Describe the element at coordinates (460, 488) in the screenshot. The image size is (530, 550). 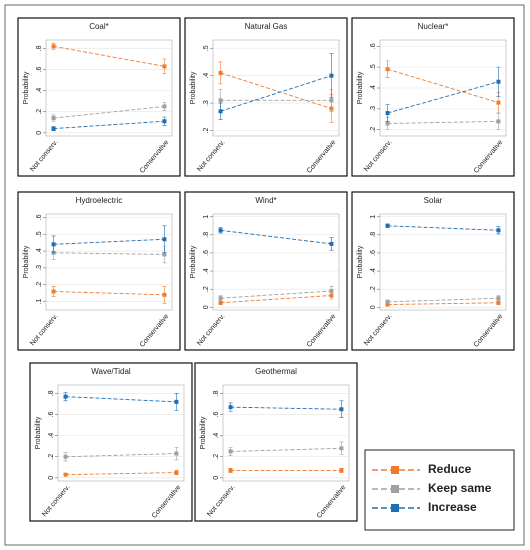
I see `legend-label: Keep same` at that location.